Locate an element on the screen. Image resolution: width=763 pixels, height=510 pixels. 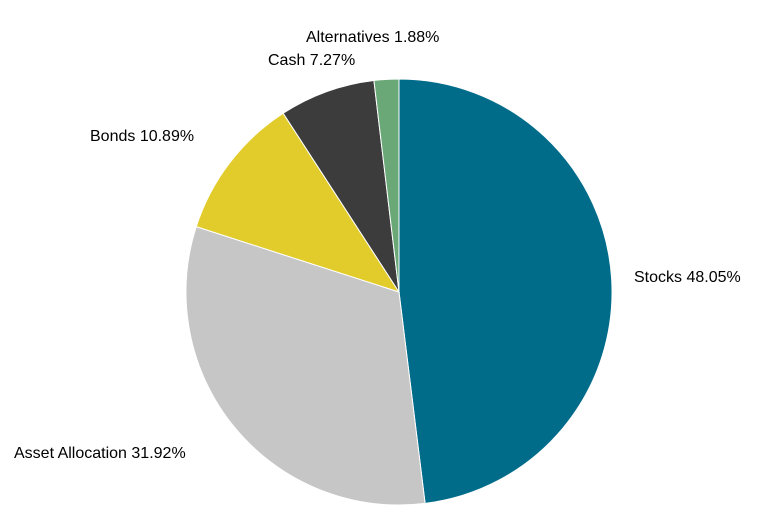
pie-label-cash: Cash 7.27% is located at coordinates (311, 60).